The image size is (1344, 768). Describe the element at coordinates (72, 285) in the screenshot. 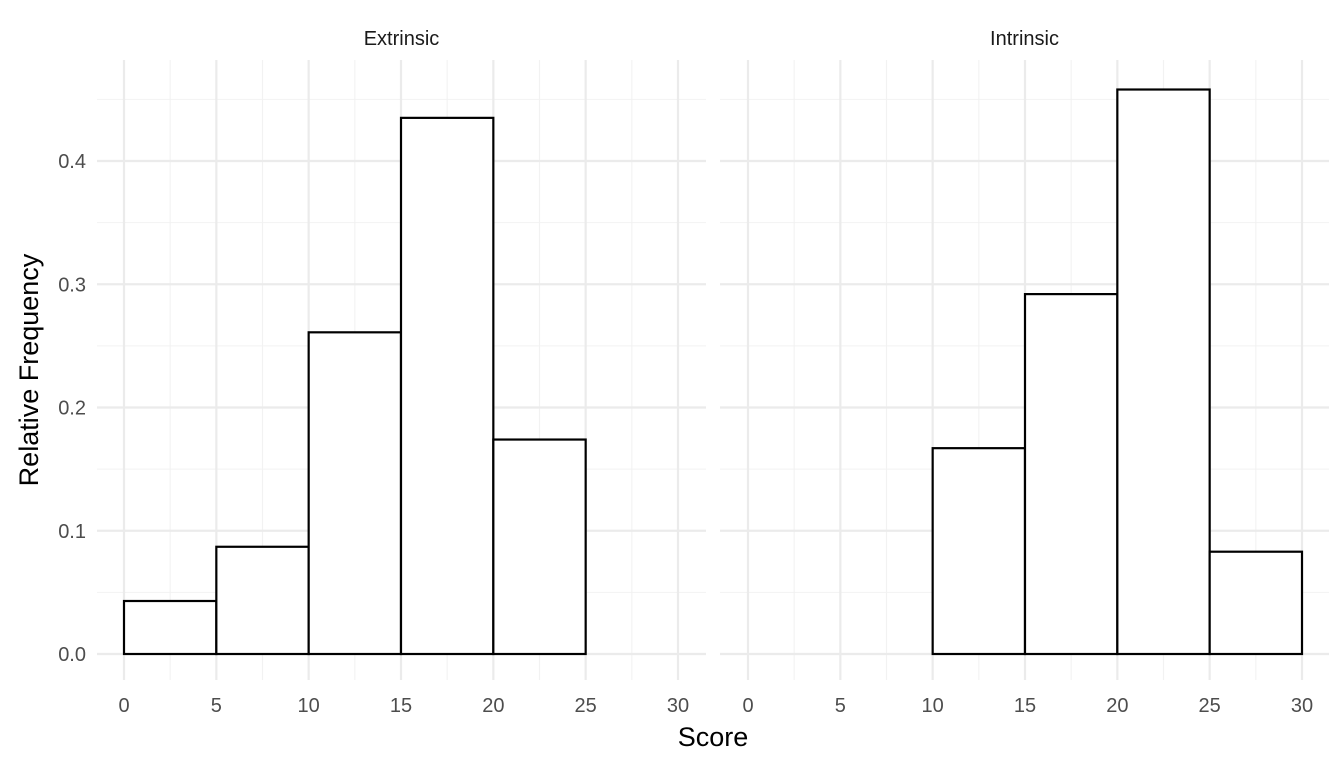

I see `y-tick-label: 0.3` at that location.